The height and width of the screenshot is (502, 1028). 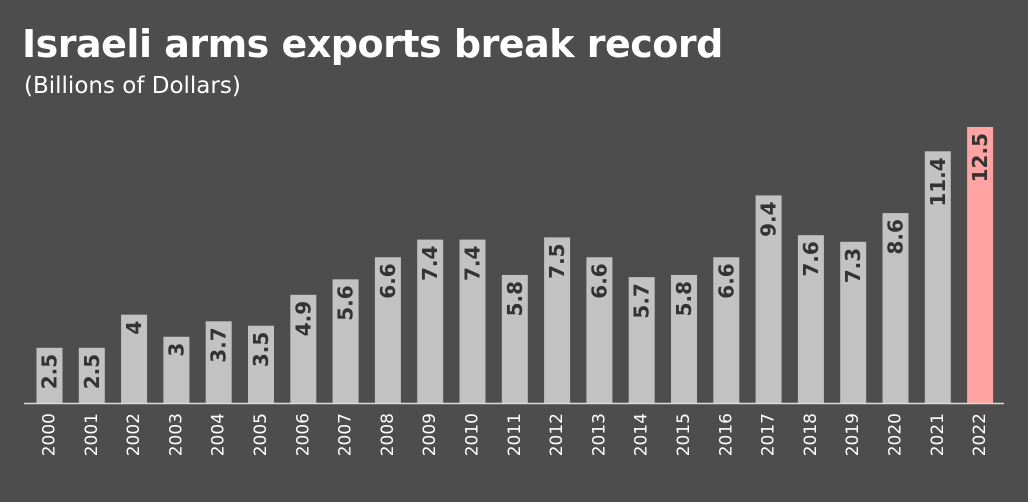 I want to click on x-tick-label: 2019, so click(x=853, y=434).